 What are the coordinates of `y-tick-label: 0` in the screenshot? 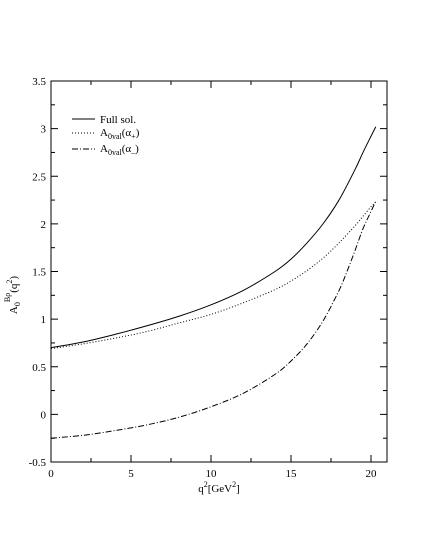 It's located at (44, 415).